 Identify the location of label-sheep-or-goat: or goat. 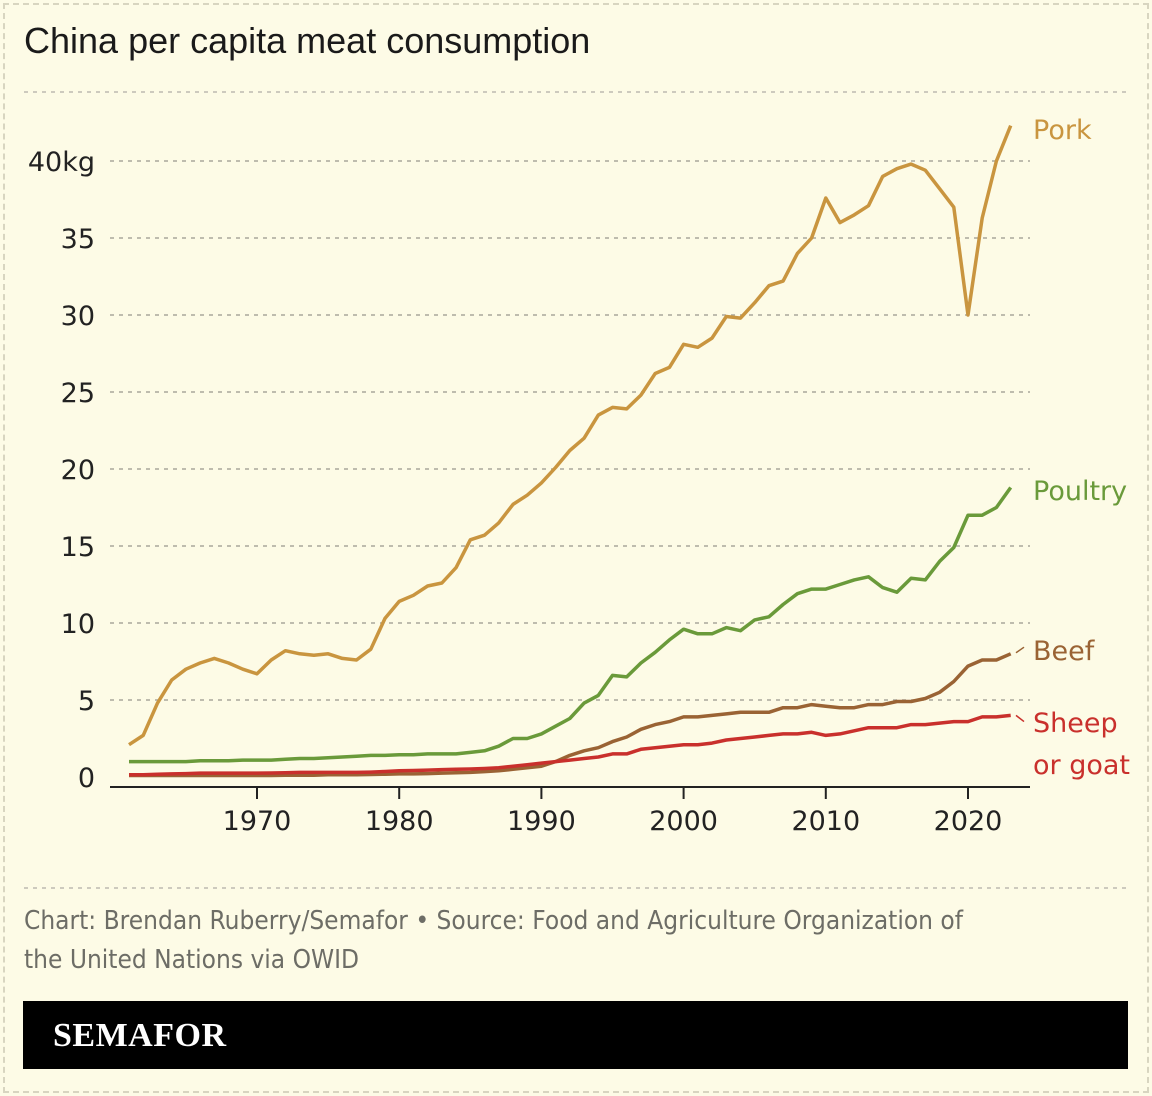
(1081, 765).